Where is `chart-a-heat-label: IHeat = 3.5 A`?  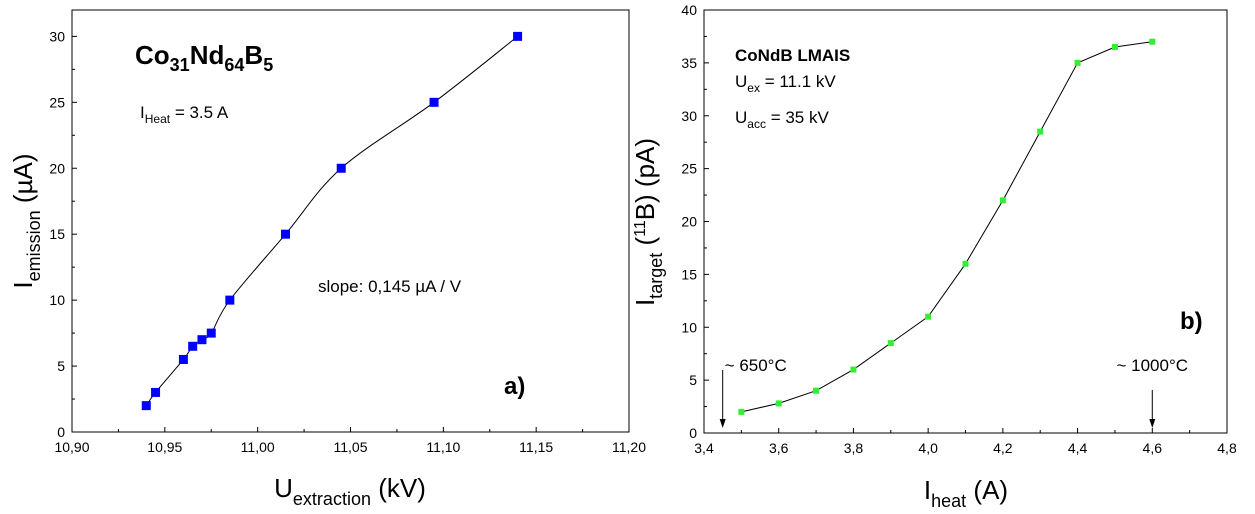 chart-a-heat-label: IHeat = 3.5 A is located at coordinates (184, 114).